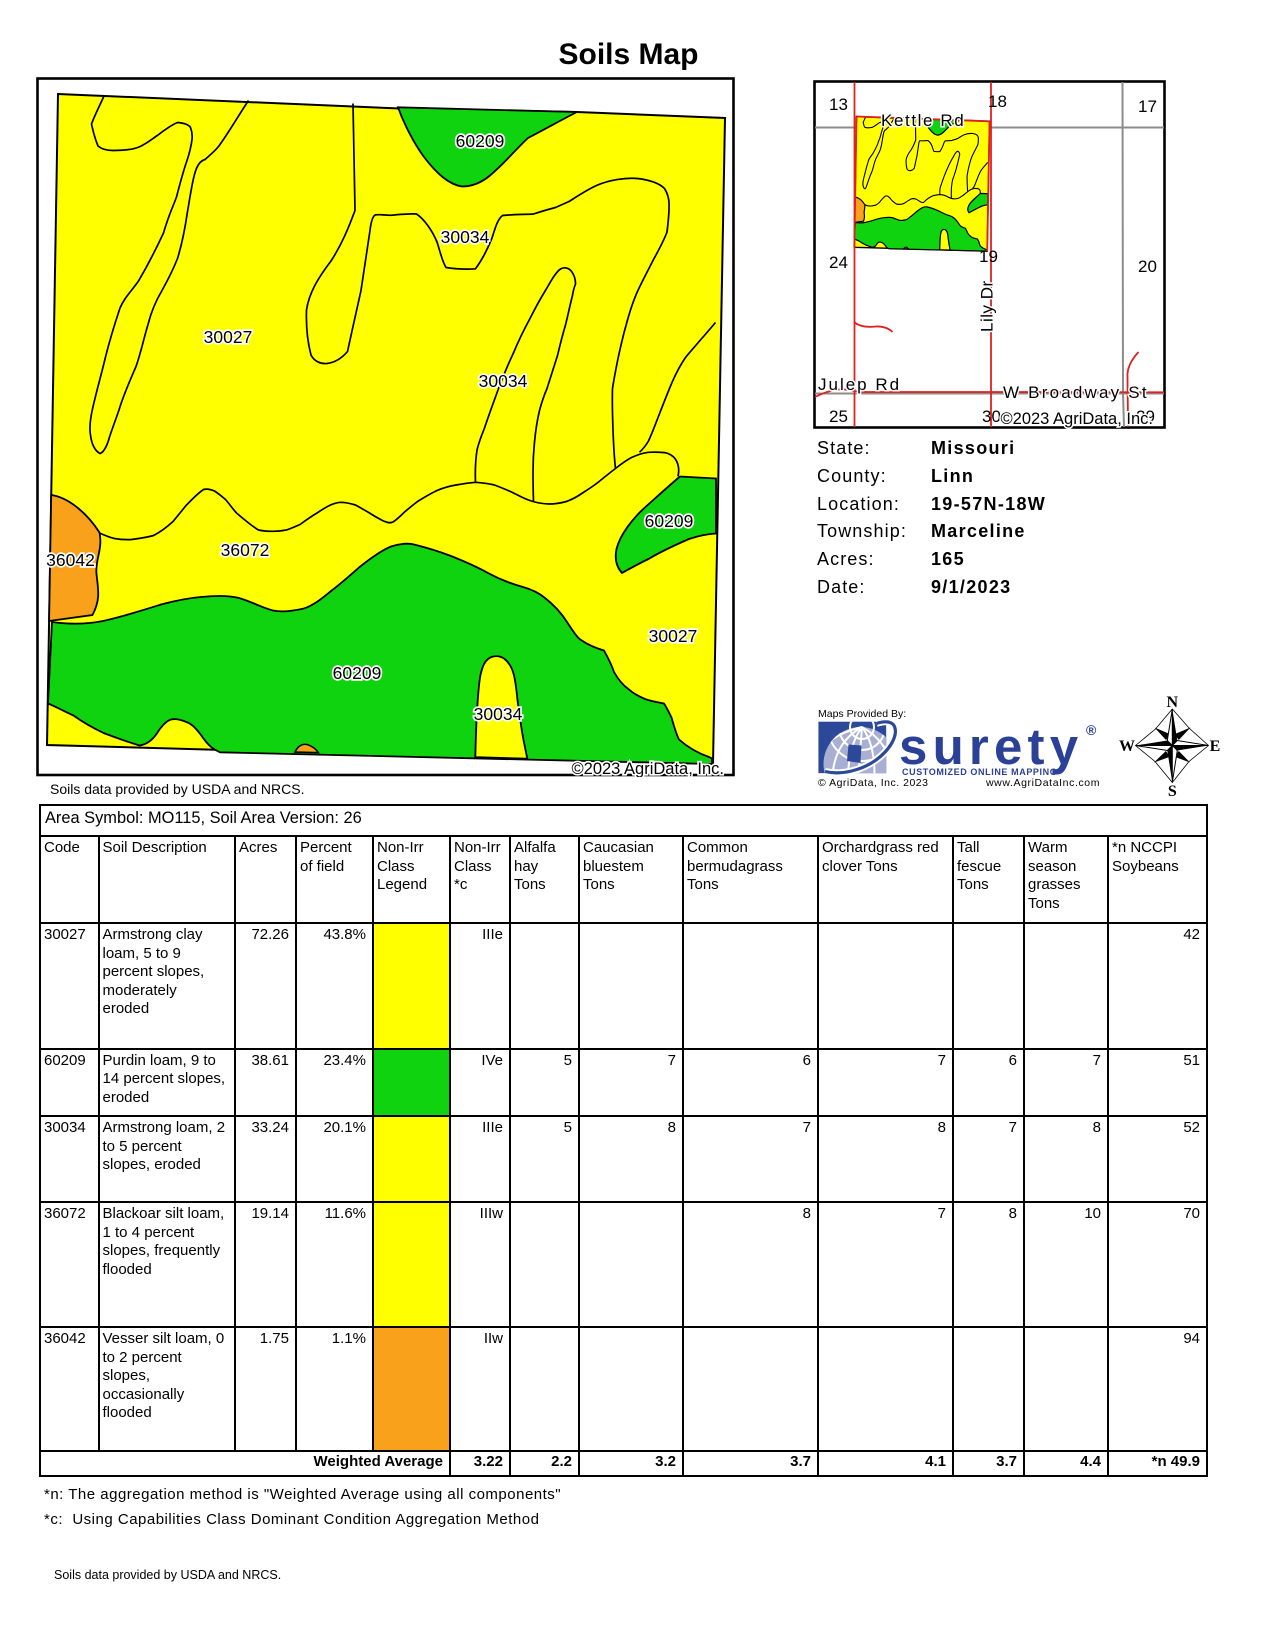 The height and width of the screenshot is (1650, 1275). I want to click on svg-text: Lily Dr, so click(987, 306).